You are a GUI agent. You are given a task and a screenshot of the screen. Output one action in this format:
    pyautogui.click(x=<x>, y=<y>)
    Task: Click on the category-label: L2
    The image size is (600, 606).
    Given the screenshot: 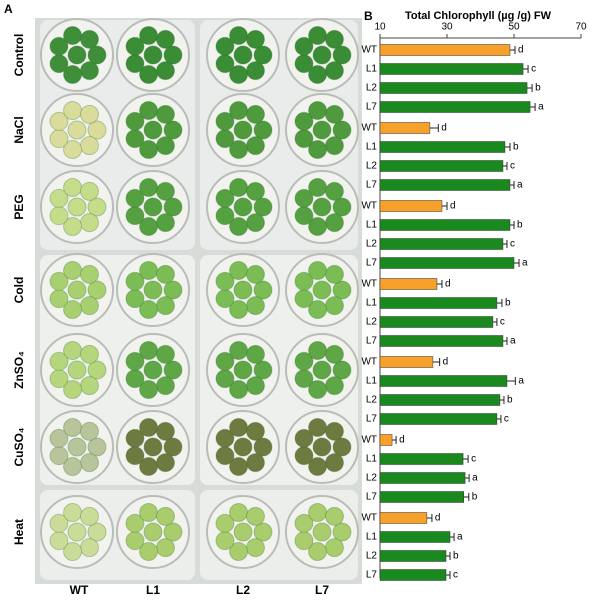 What is the action you would take?
    pyautogui.click(x=372, y=400)
    